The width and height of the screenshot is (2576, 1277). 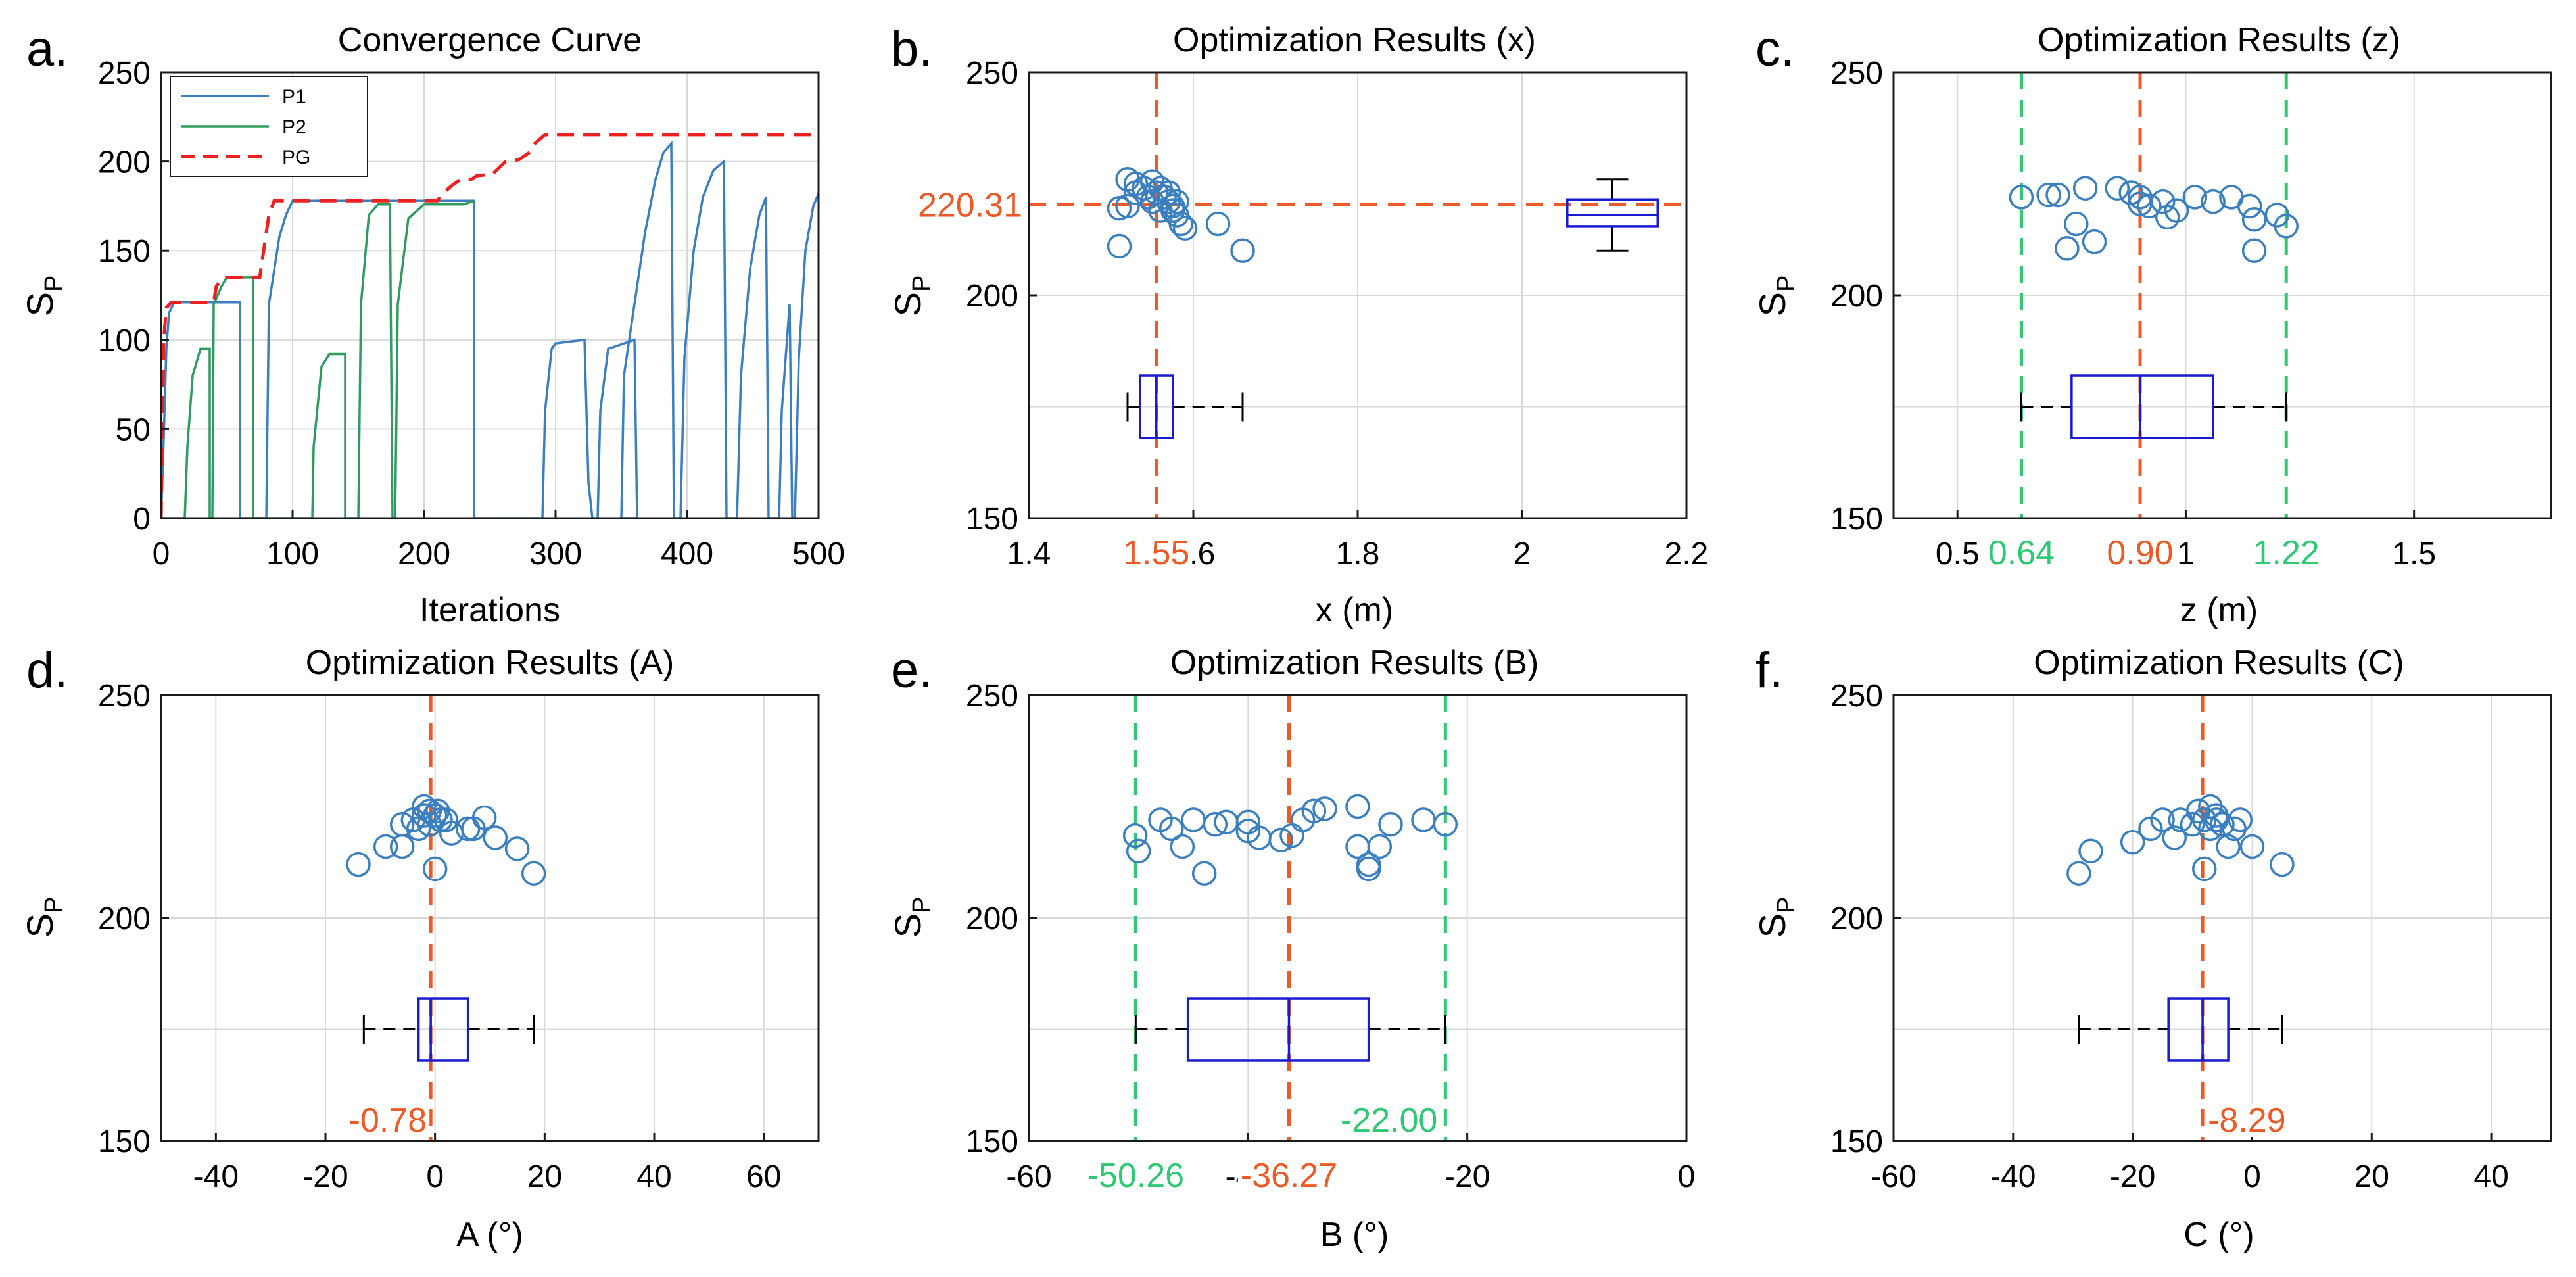 I want to click on y-axis-label-main-c: S, so click(x=1772, y=304).